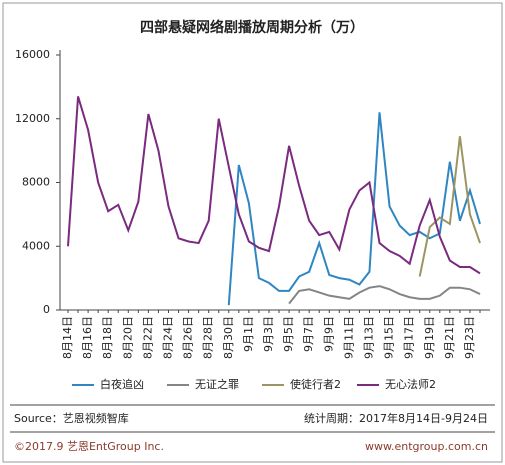 This screenshot has height=465, width=505. Describe the element at coordinates (107, 337) in the screenshot. I see `x-tick-label: 8月18日` at that location.